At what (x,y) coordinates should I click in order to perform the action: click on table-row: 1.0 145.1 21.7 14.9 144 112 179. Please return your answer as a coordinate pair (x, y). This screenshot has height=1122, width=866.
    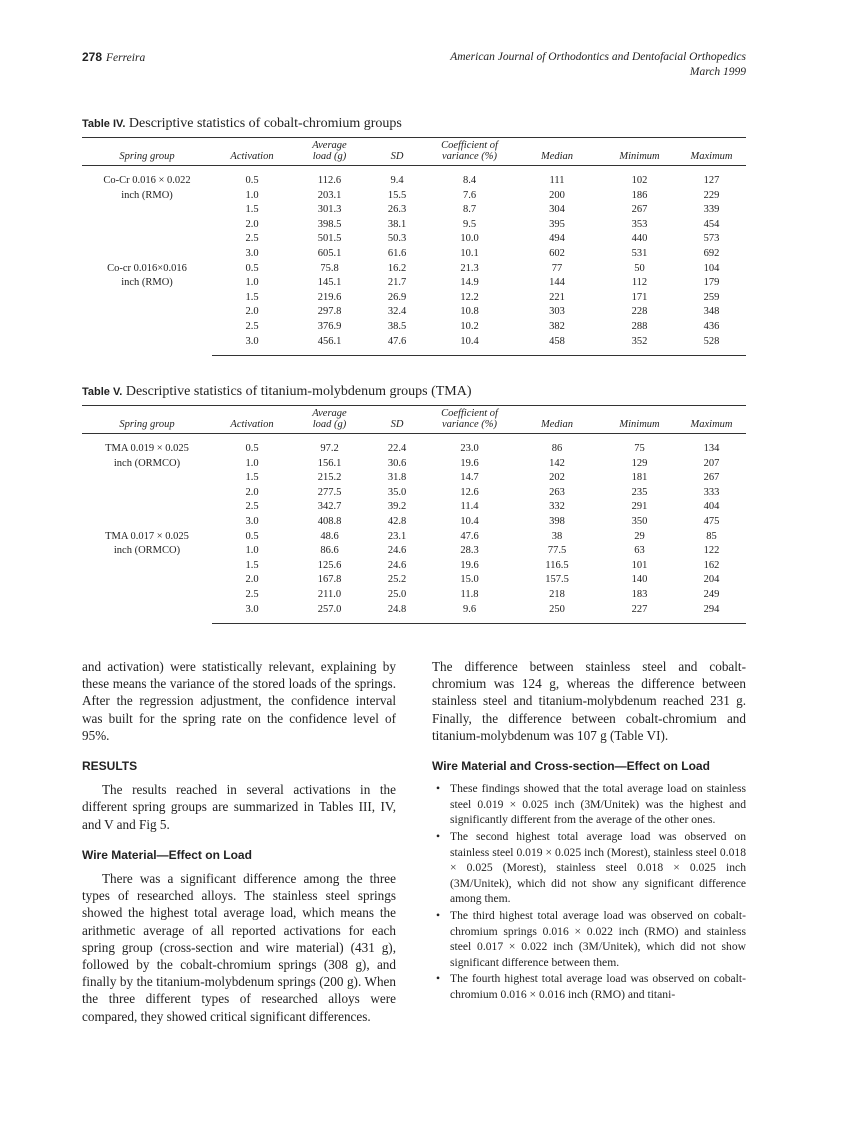
    Looking at the image, I should click on (414, 283).